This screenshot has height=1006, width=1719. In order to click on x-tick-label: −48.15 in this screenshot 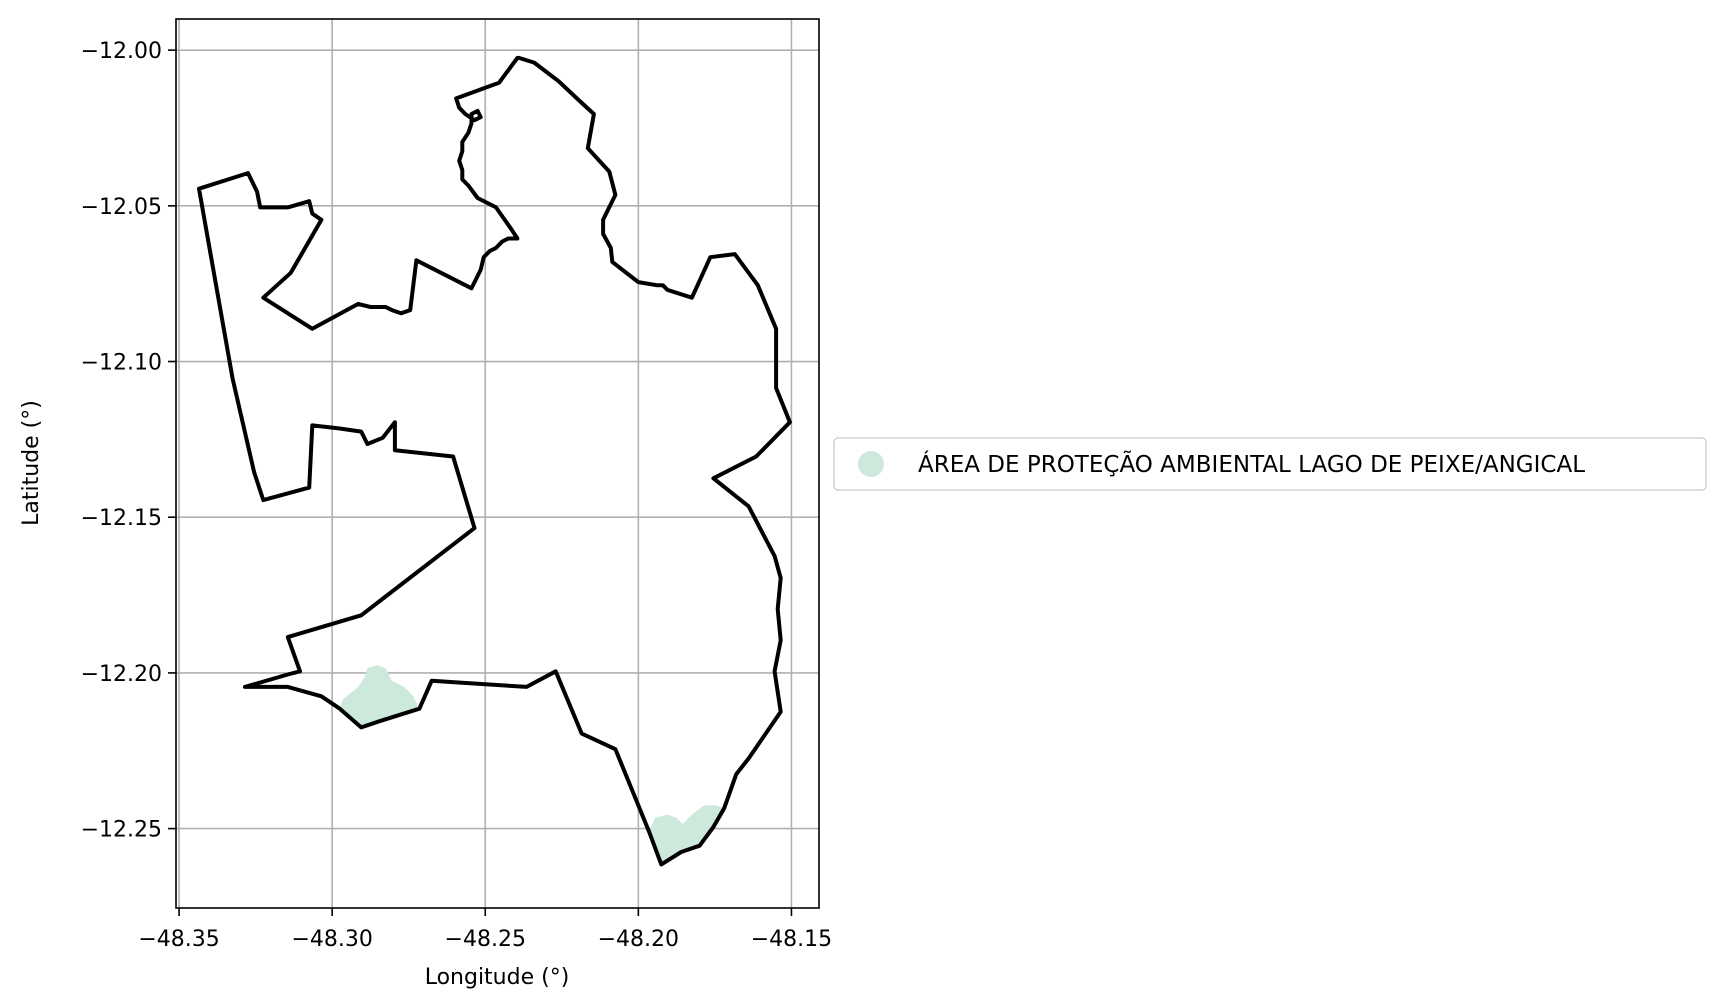, I will do `click(791, 939)`.